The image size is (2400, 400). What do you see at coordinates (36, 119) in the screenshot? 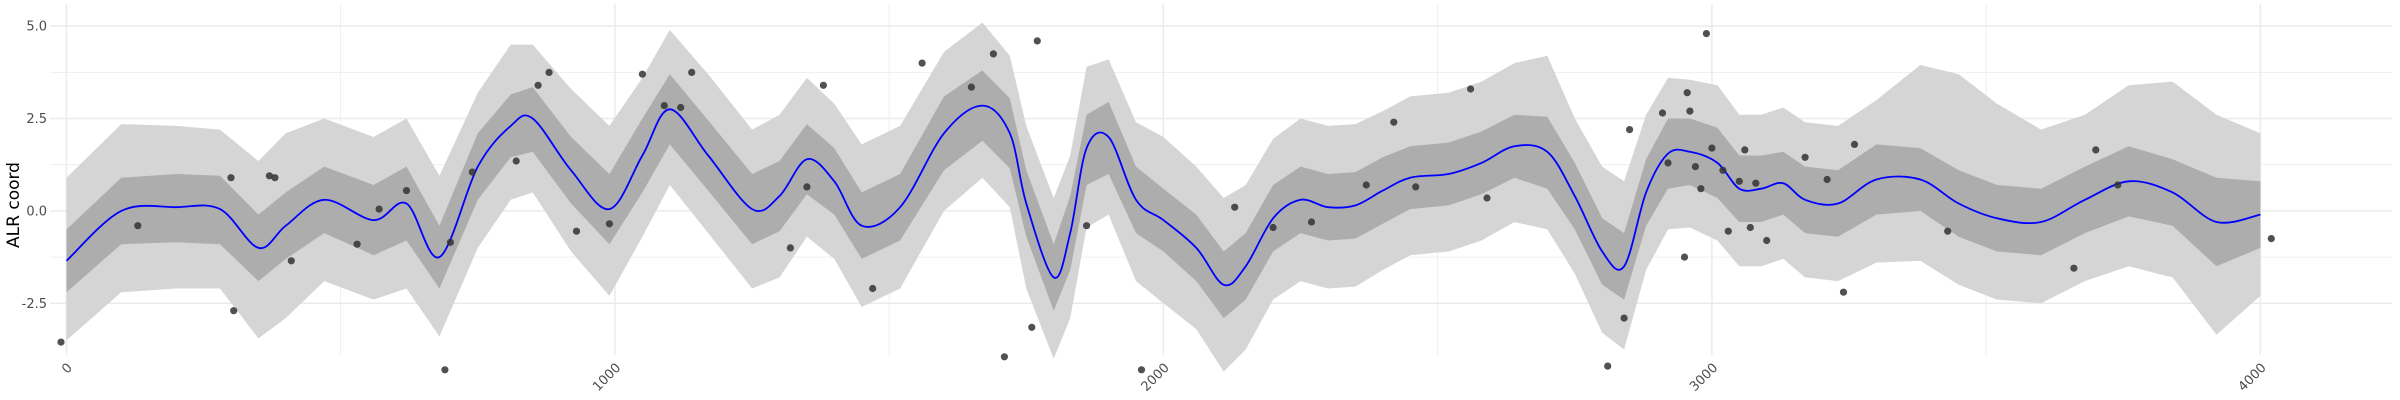
I see `y-tick-label: 2.5` at bounding box center [36, 119].